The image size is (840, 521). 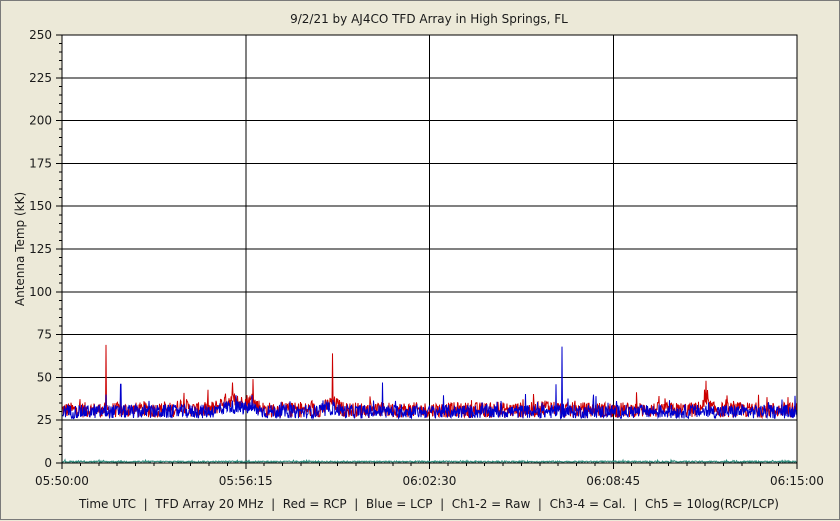 What do you see at coordinates (44, 420) in the screenshot?
I see `y-tick-label: 25` at bounding box center [44, 420].